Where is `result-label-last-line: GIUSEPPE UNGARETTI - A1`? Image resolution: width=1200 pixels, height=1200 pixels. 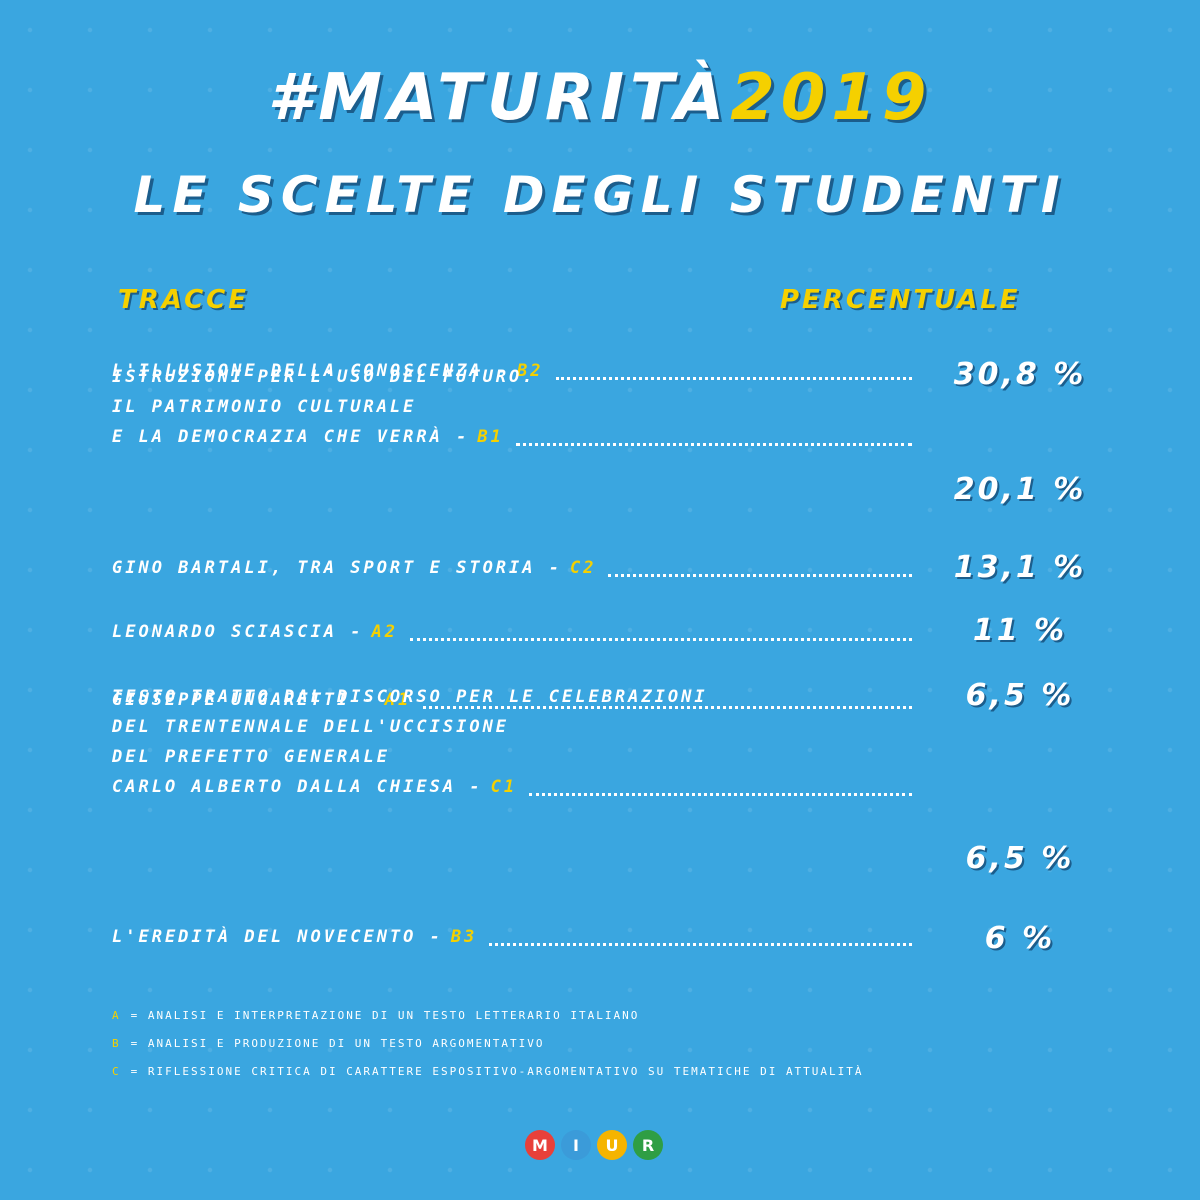
result-label-last-line: GIUSEPPE UNGARETTI - A1 is located at coordinates (512, 700).